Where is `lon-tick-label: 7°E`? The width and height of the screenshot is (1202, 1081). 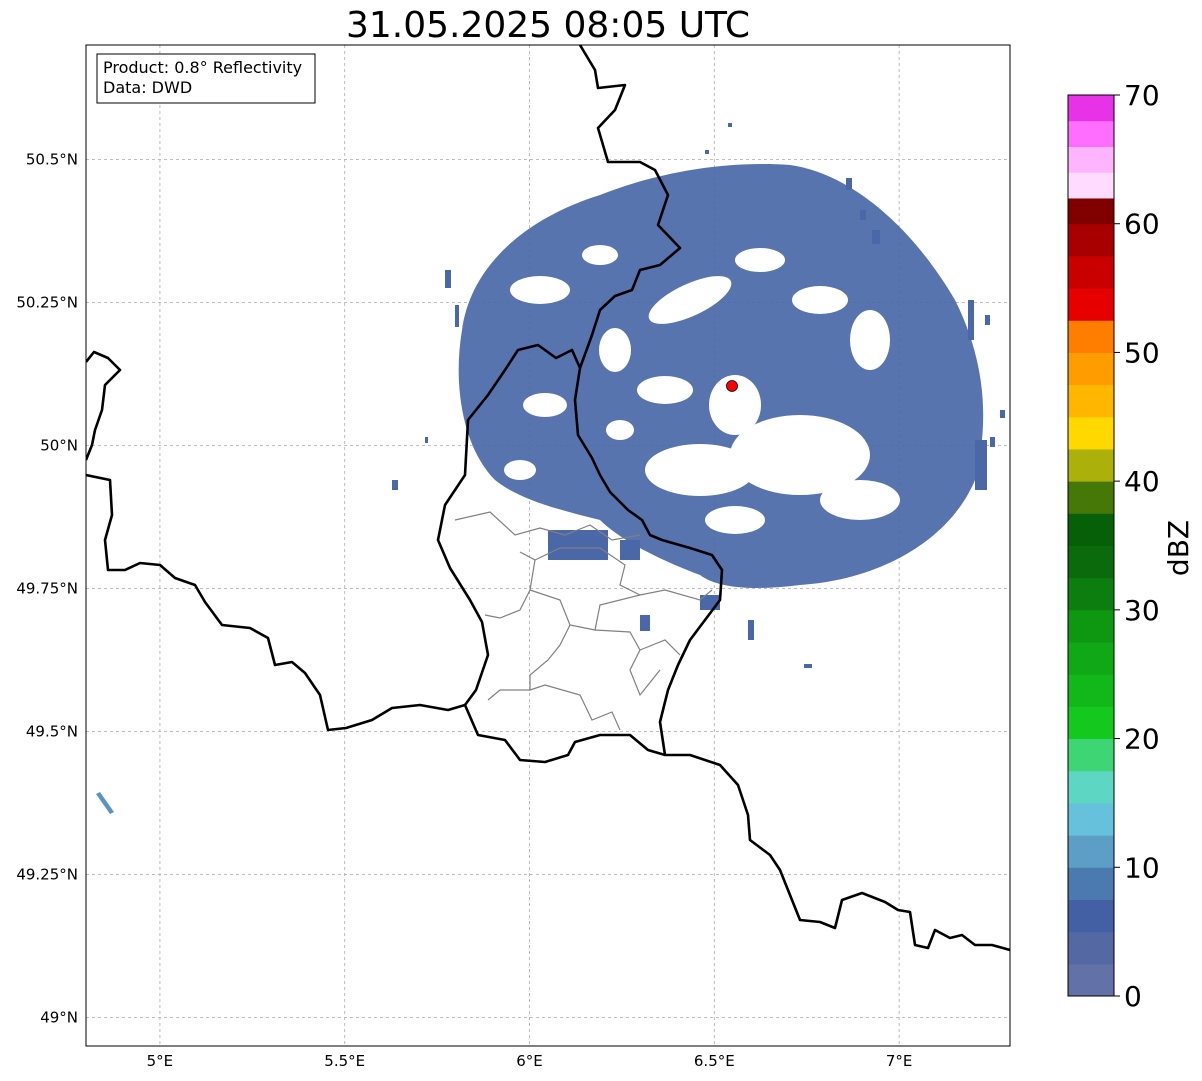
lon-tick-label: 7°E is located at coordinates (899, 1061).